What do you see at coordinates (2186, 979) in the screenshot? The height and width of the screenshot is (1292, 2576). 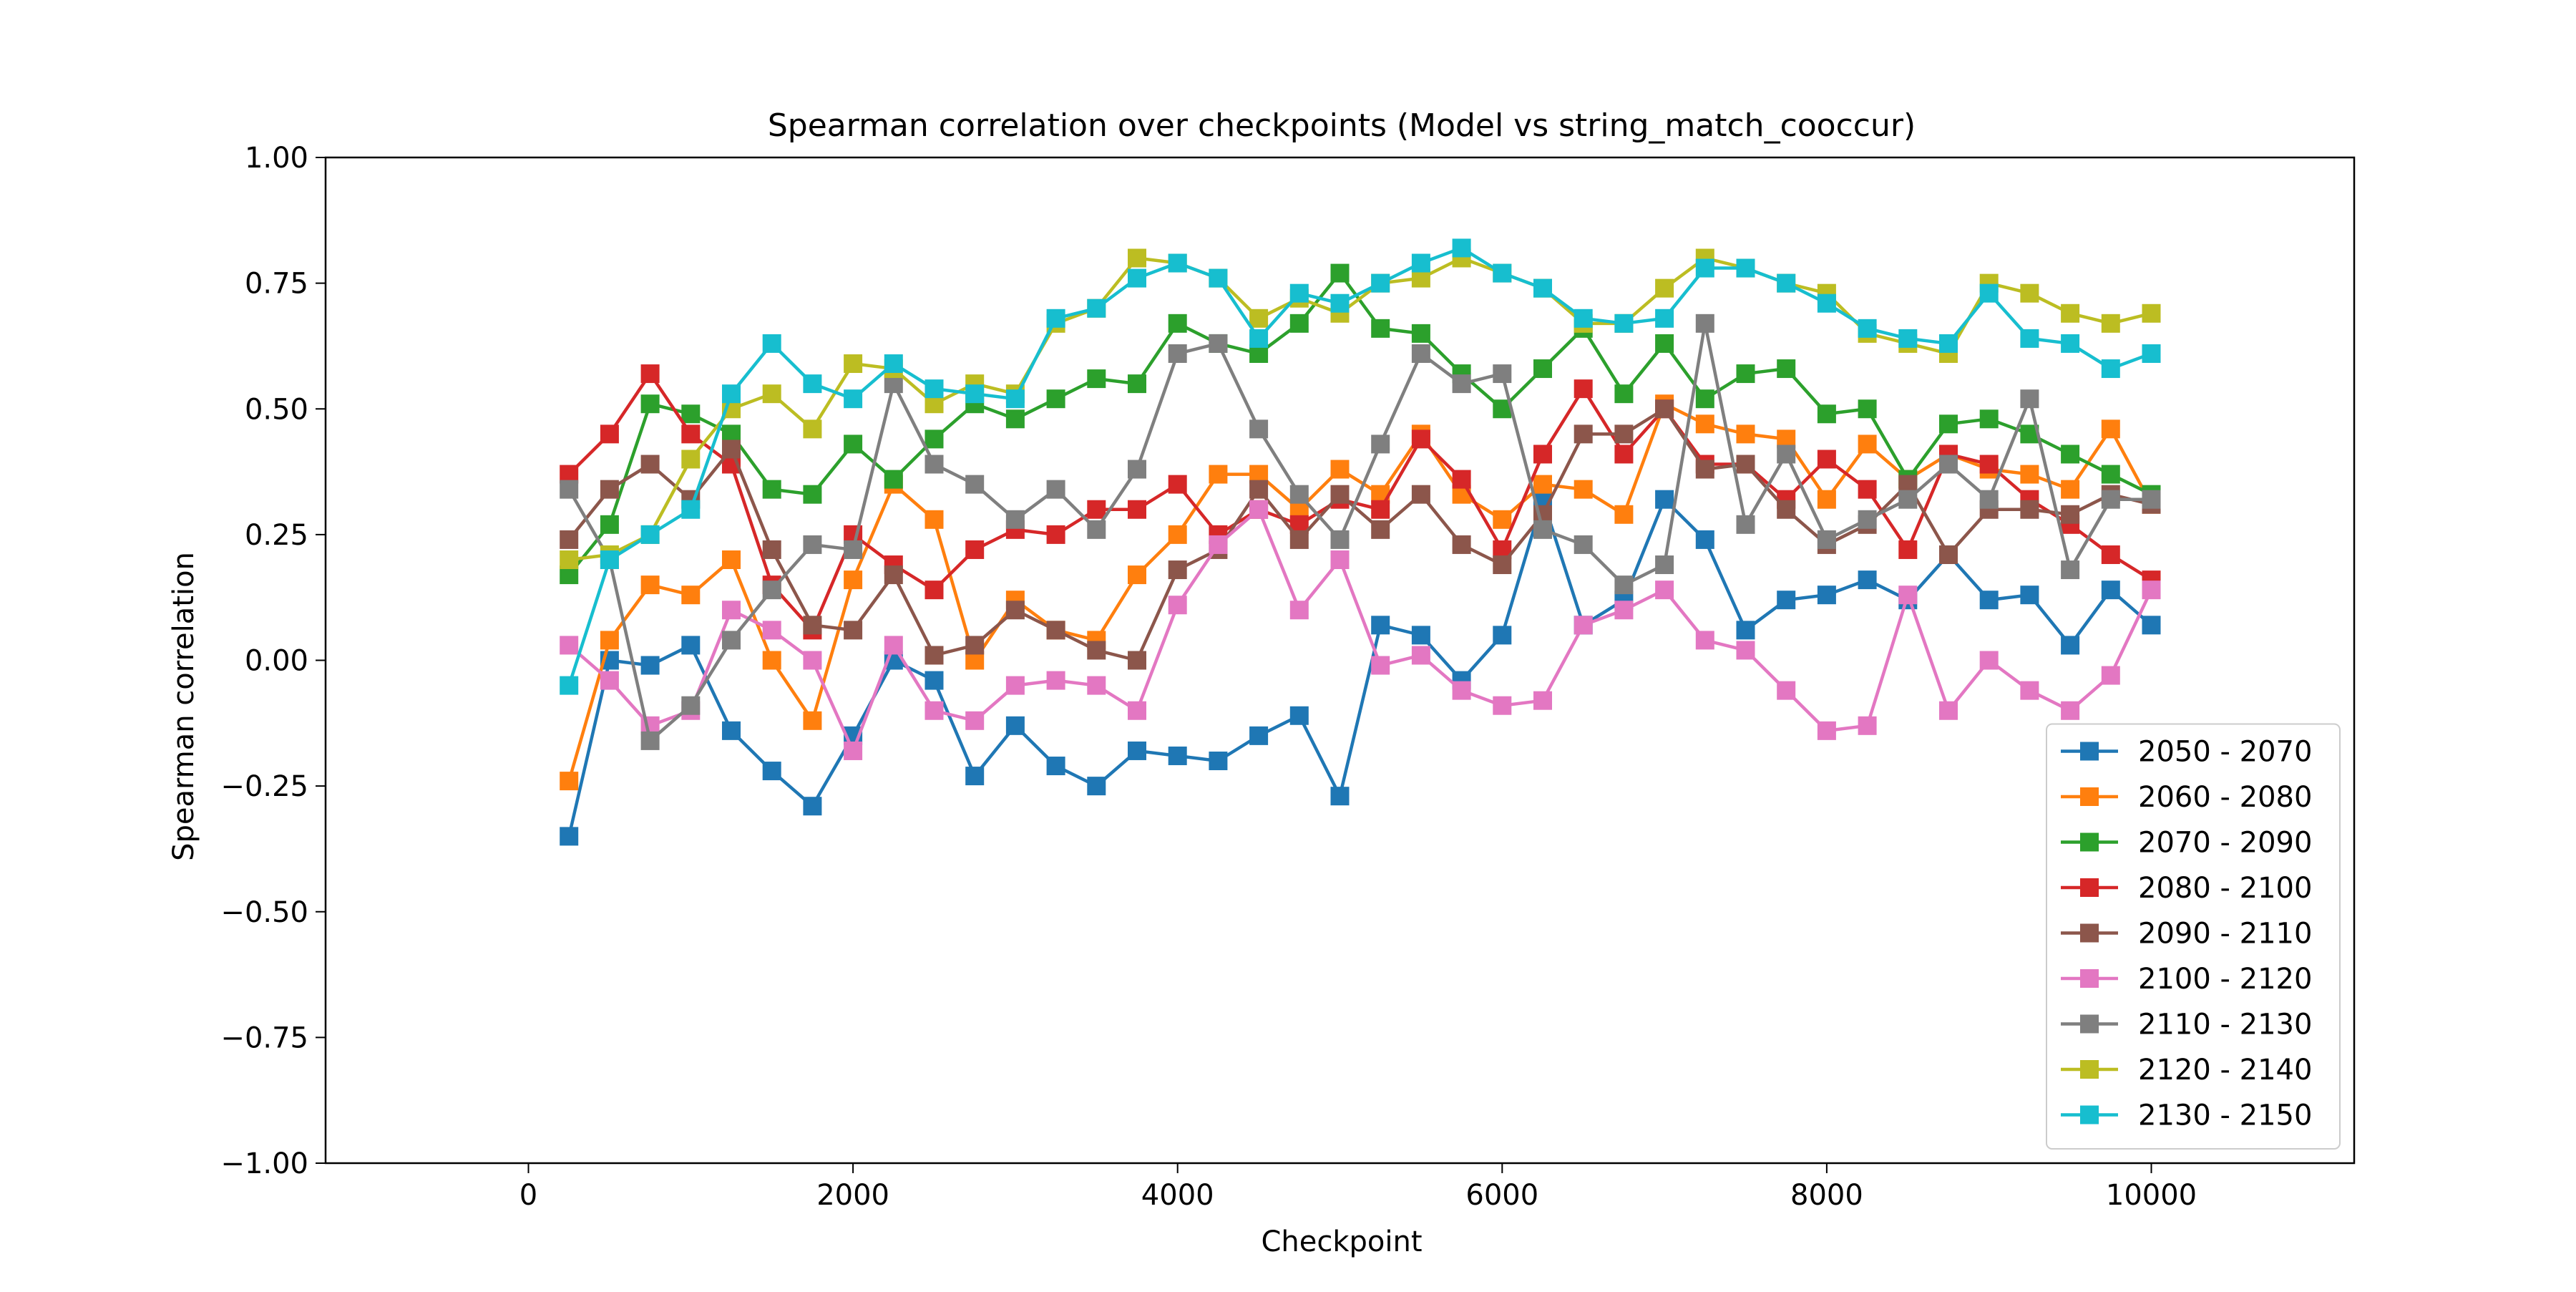 I see `legend-item: 2100 - 2120` at bounding box center [2186, 979].